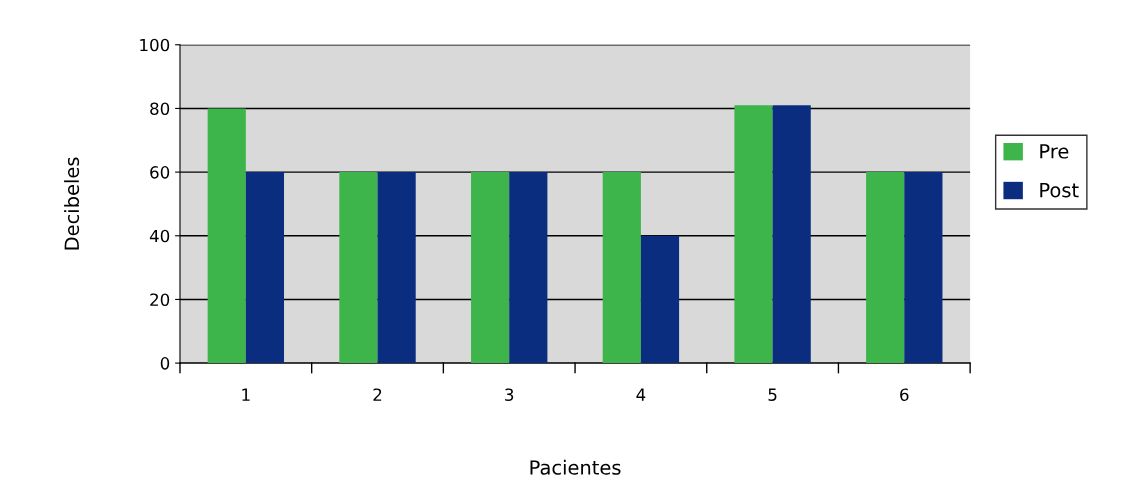 This screenshot has width=1132, height=492. What do you see at coordinates (904, 394) in the screenshot?
I see `x-tick-label: 6` at bounding box center [904, 394].